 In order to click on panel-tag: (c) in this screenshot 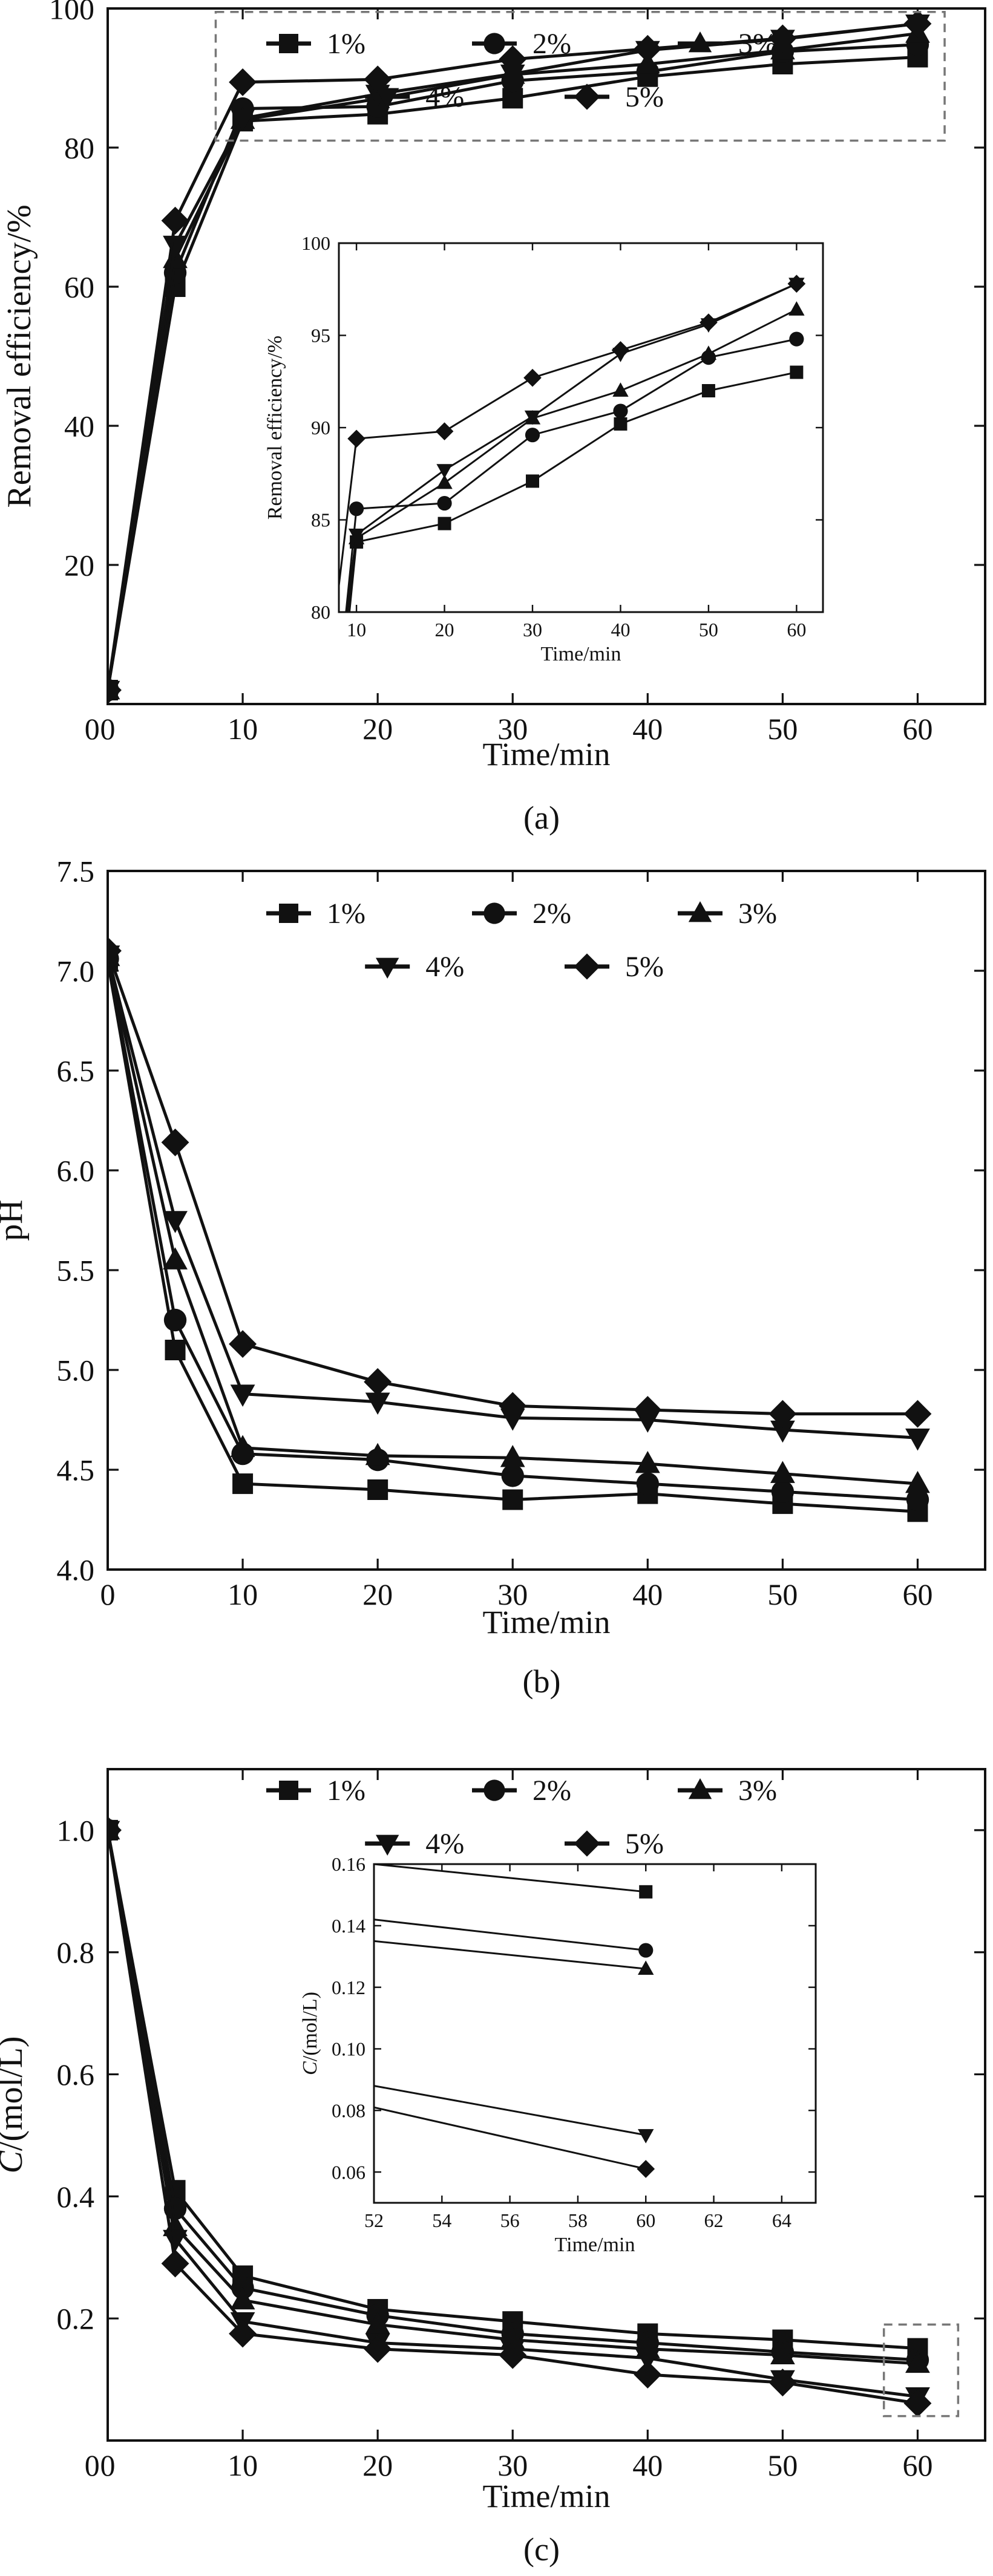, I will do `click(541, 2549)`.